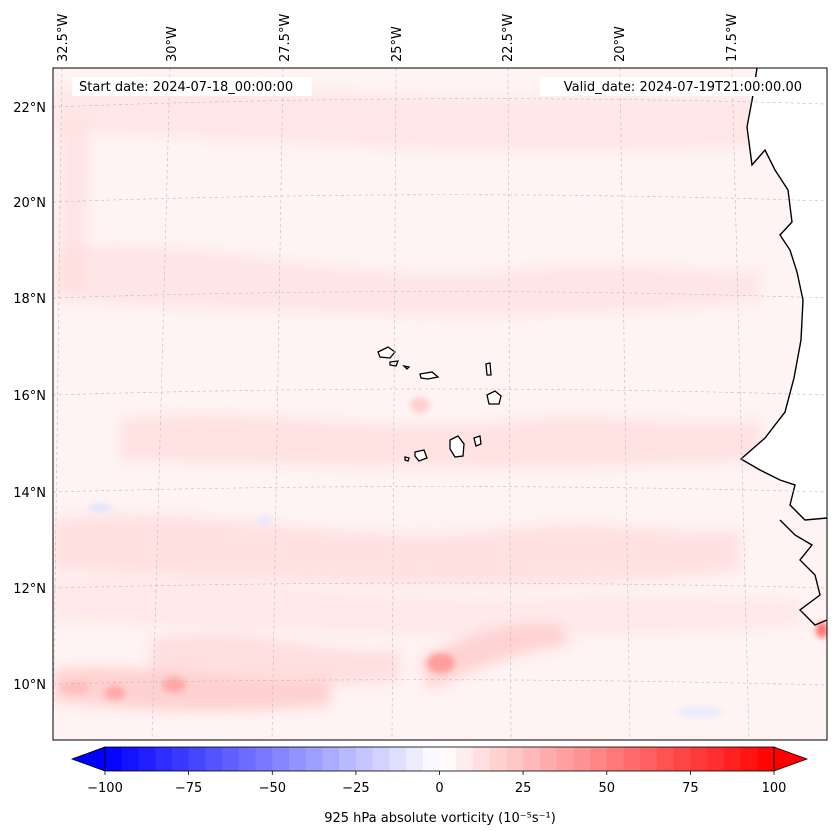 The image size is (837, 839). What do you see at coordinates (690, 788) in the screenshot?
I see `colorbar-tick-label: 75` at bounding box center [690, 788].